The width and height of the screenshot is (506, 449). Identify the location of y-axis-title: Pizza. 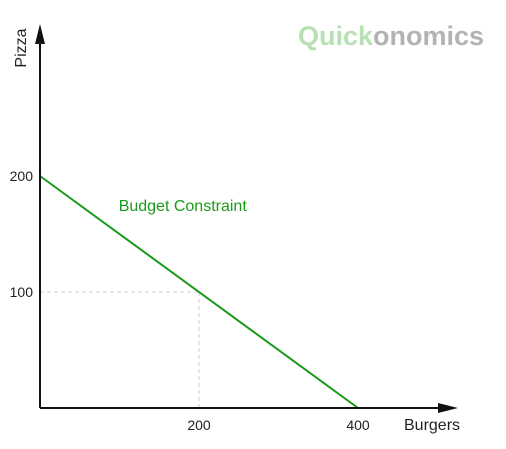
(21, 47).